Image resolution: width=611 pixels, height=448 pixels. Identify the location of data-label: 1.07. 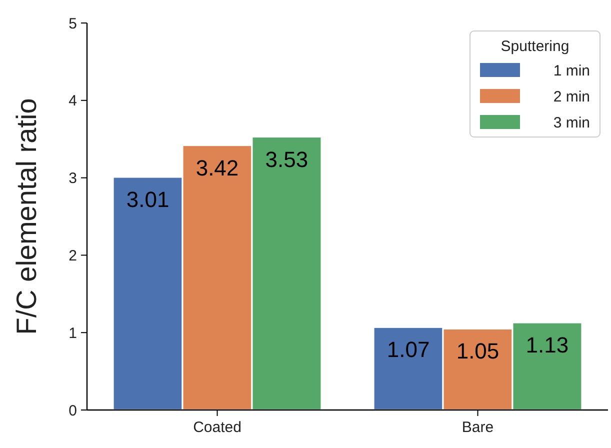
(408, 349).